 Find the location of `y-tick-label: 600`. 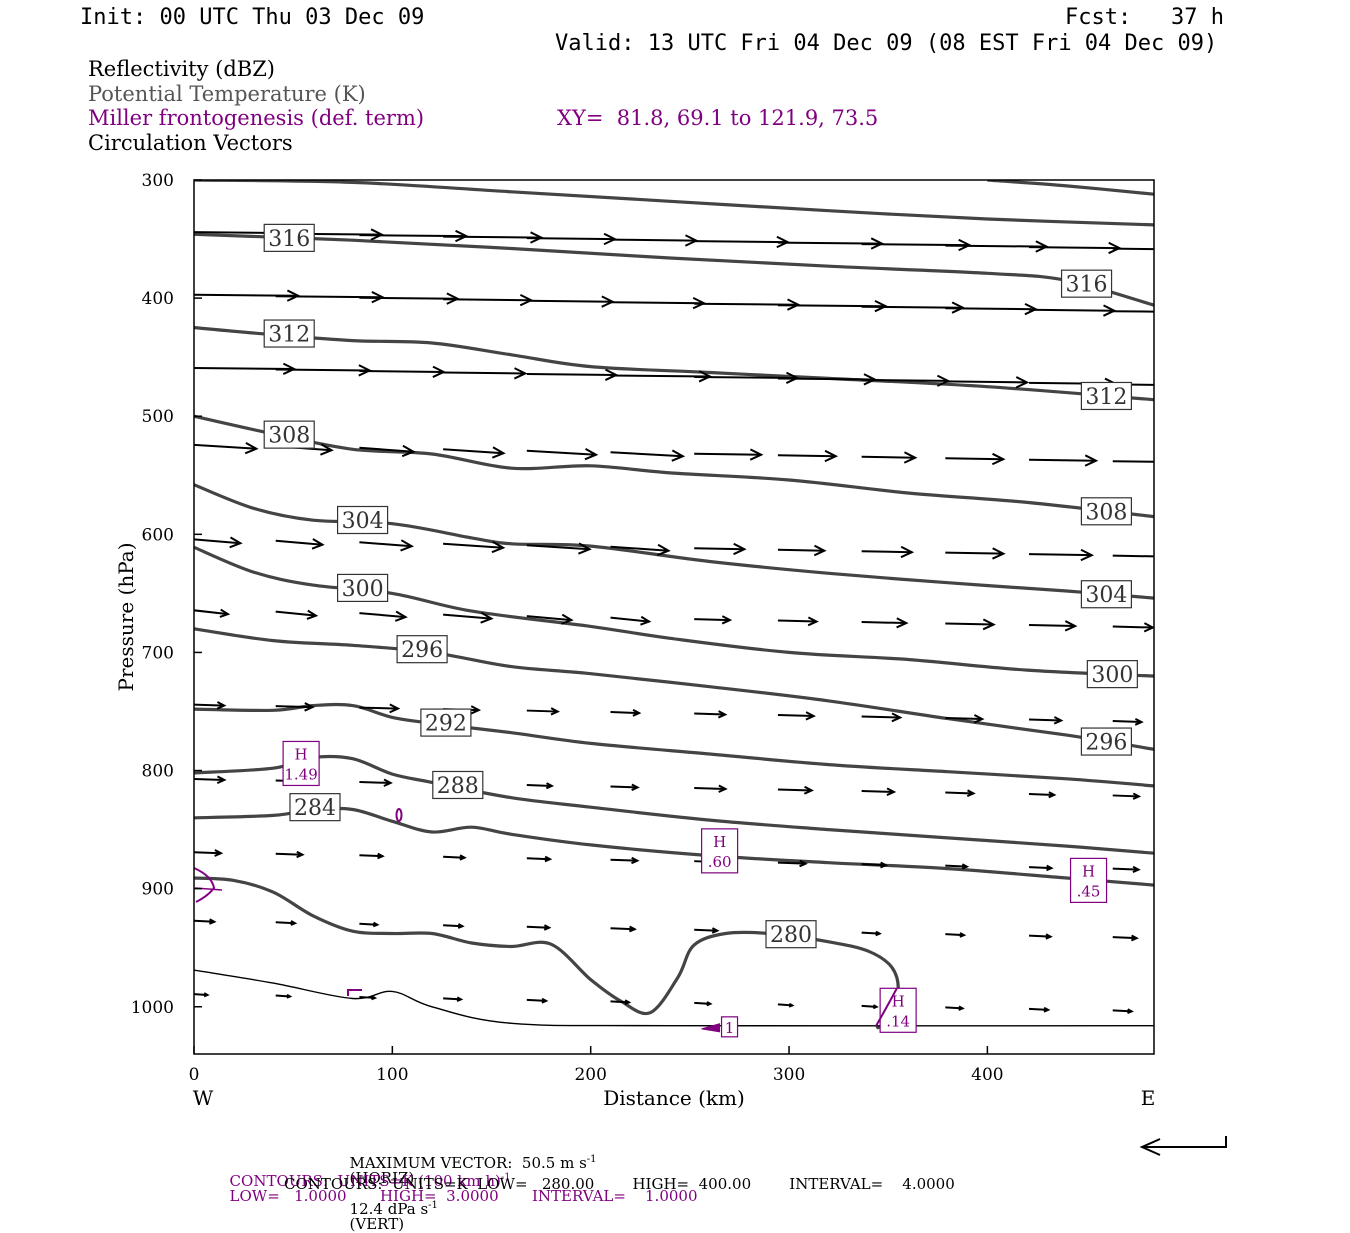

y-tick-label: 600 is located at coordinates (158, 535).